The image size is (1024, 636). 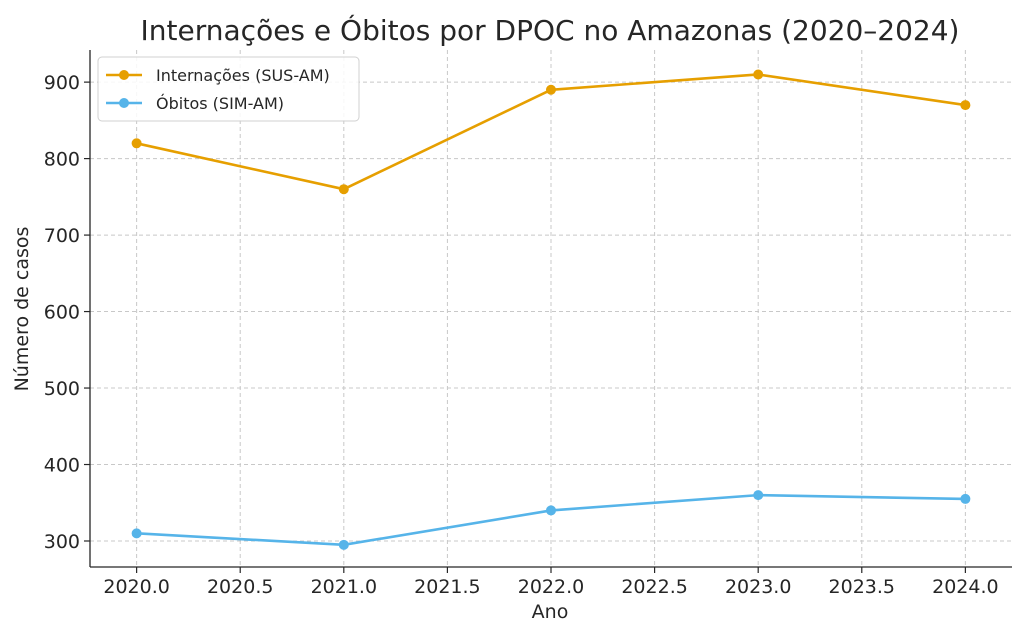 I want to click on y-tick-label: 500, so click(x=62, y=389).